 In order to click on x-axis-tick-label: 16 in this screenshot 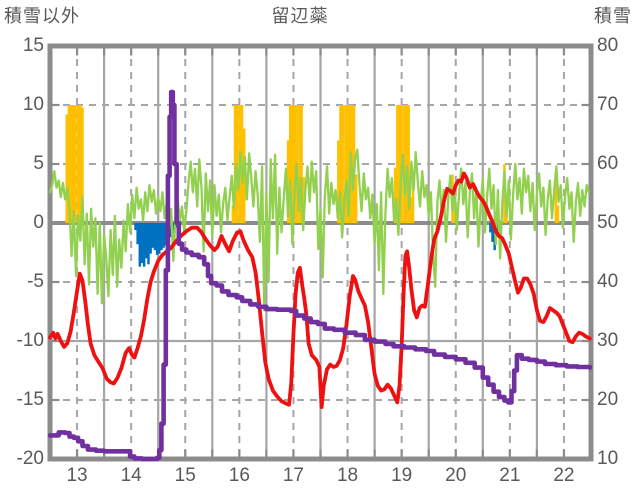, I will do `click(239, 475)`.